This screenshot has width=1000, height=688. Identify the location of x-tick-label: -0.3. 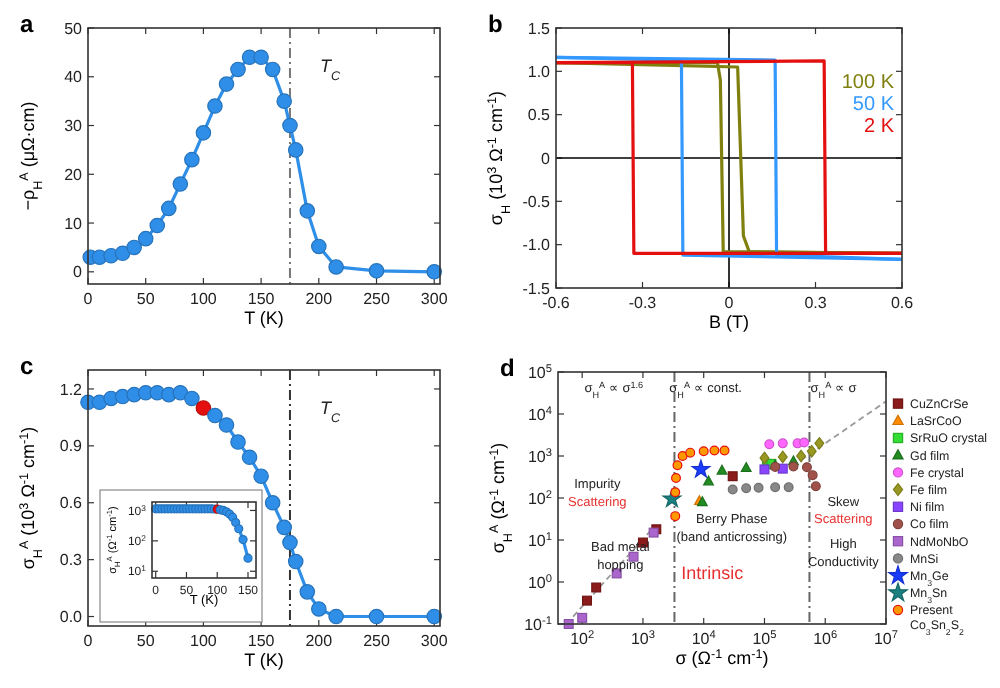
(643, 303).